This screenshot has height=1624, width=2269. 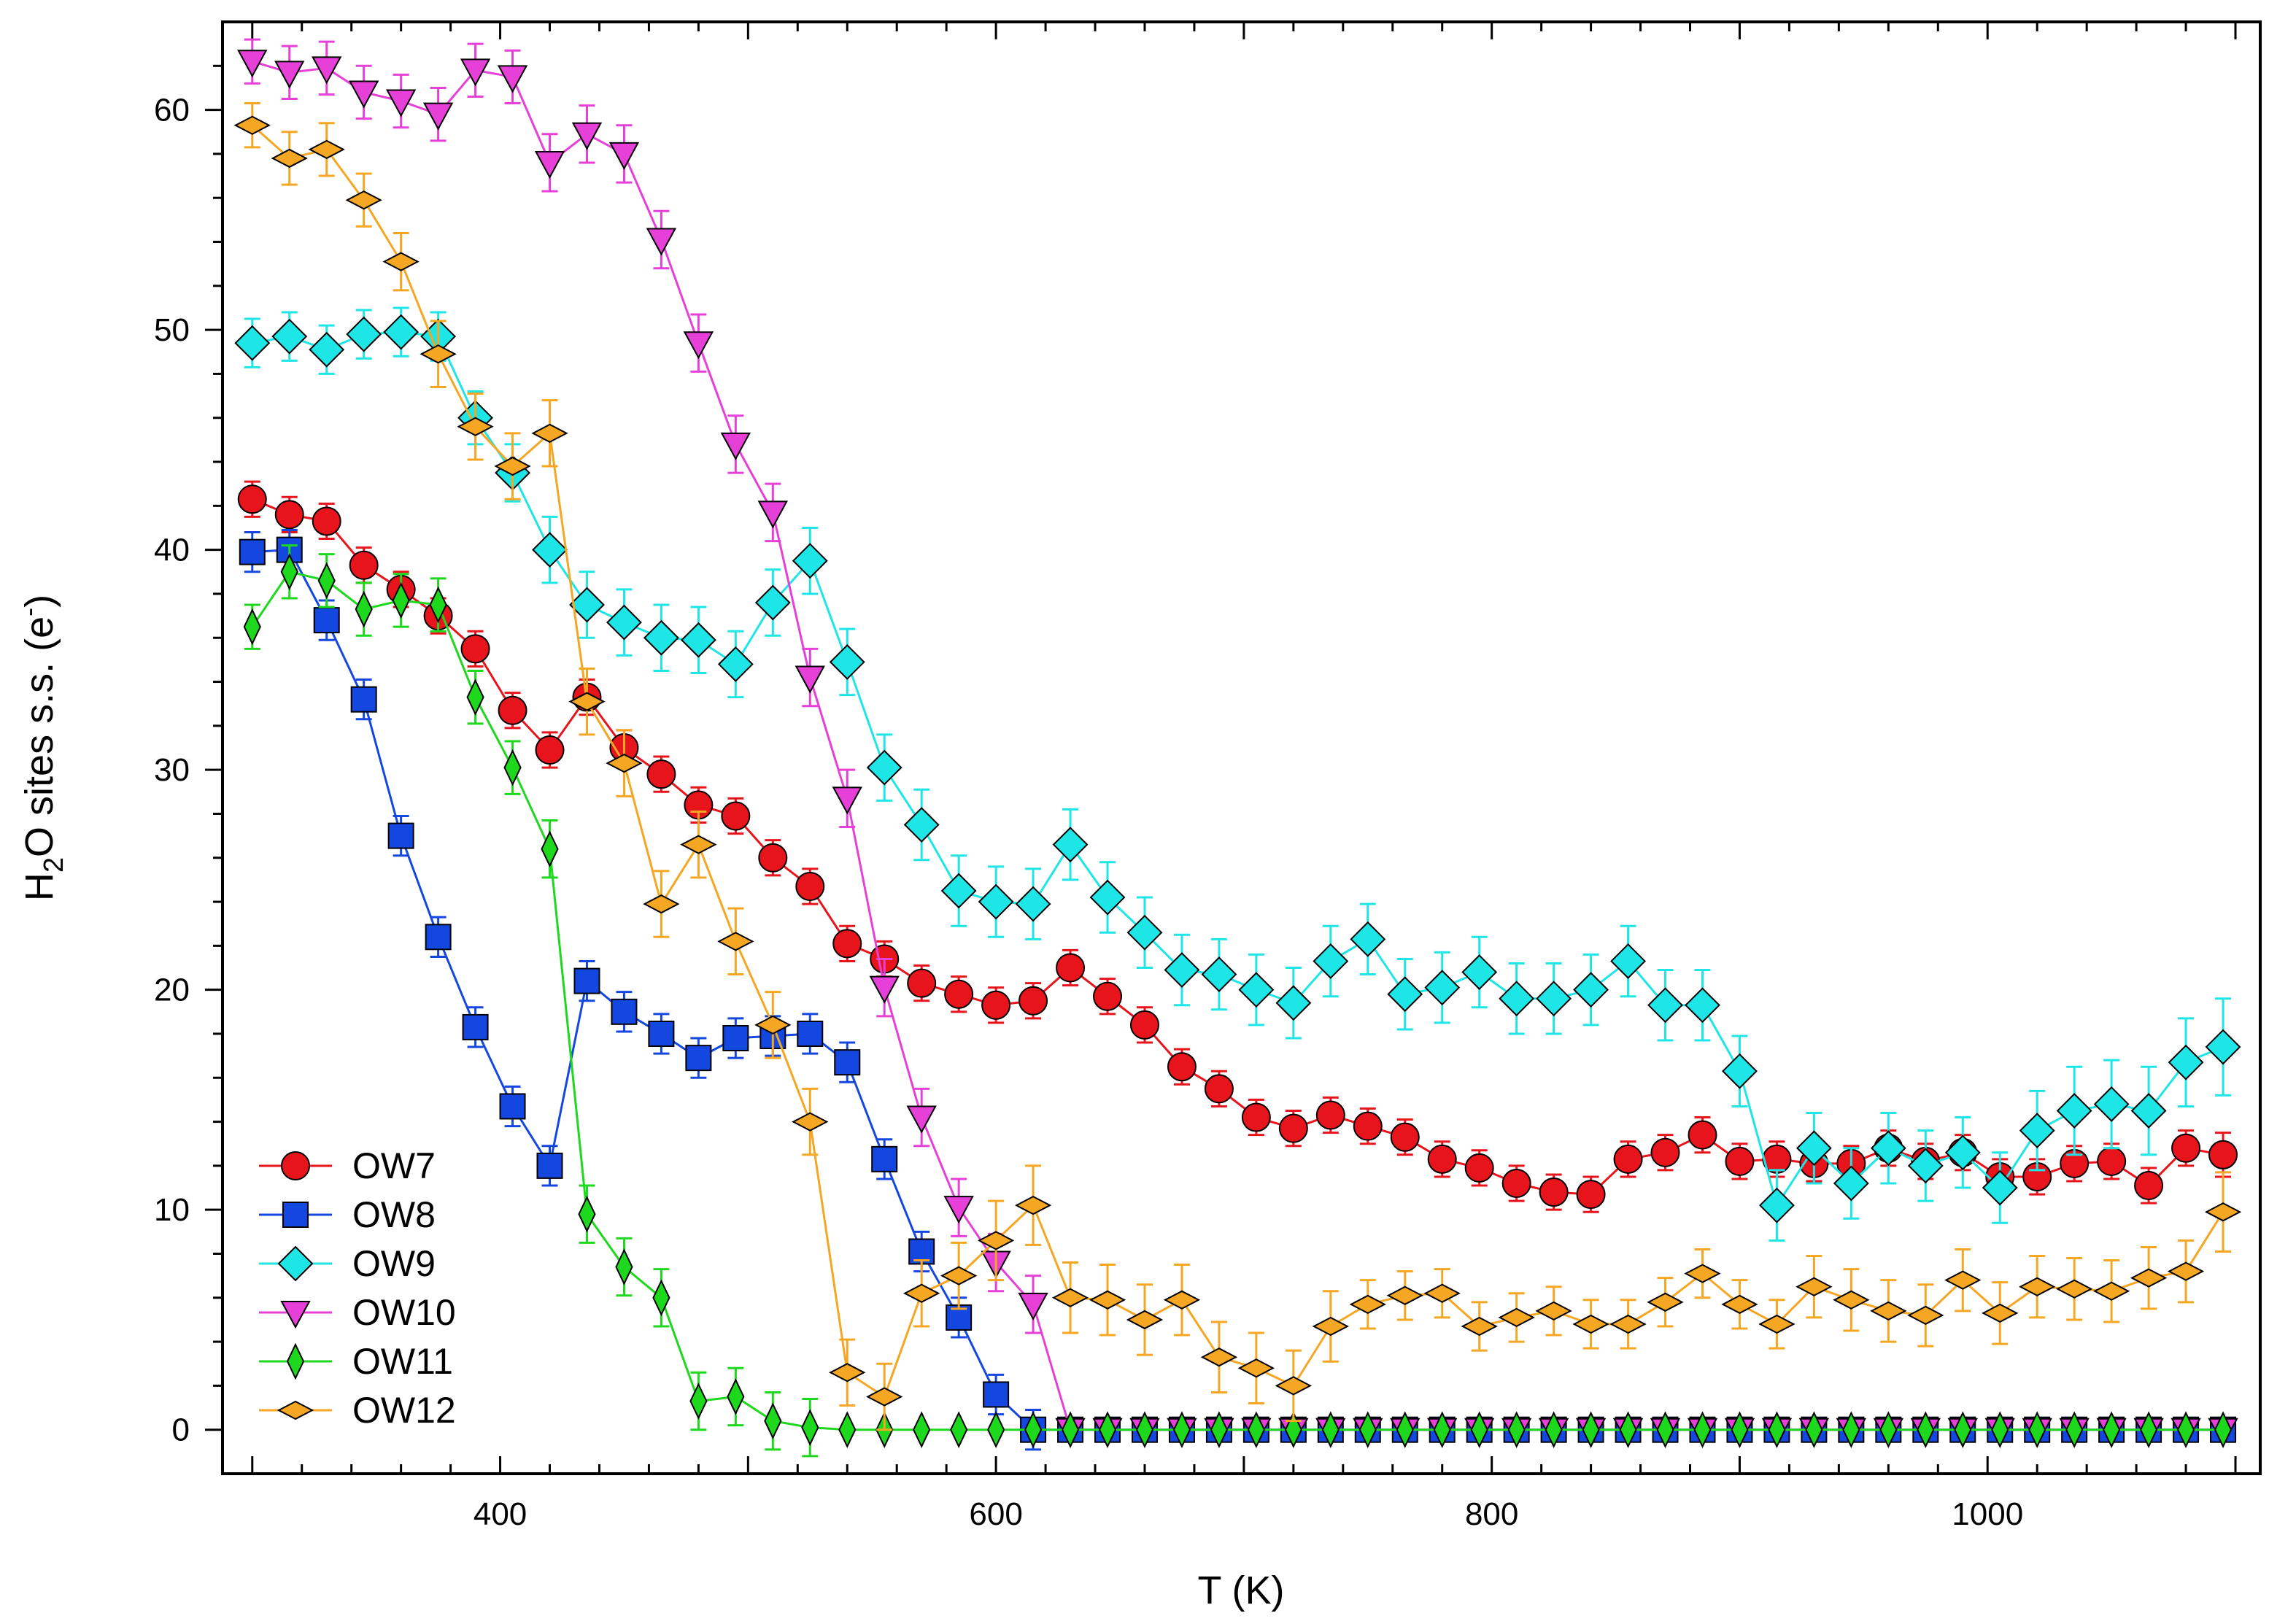 I want to click on x-tick-label: 400, so click(x=500, y=1514).